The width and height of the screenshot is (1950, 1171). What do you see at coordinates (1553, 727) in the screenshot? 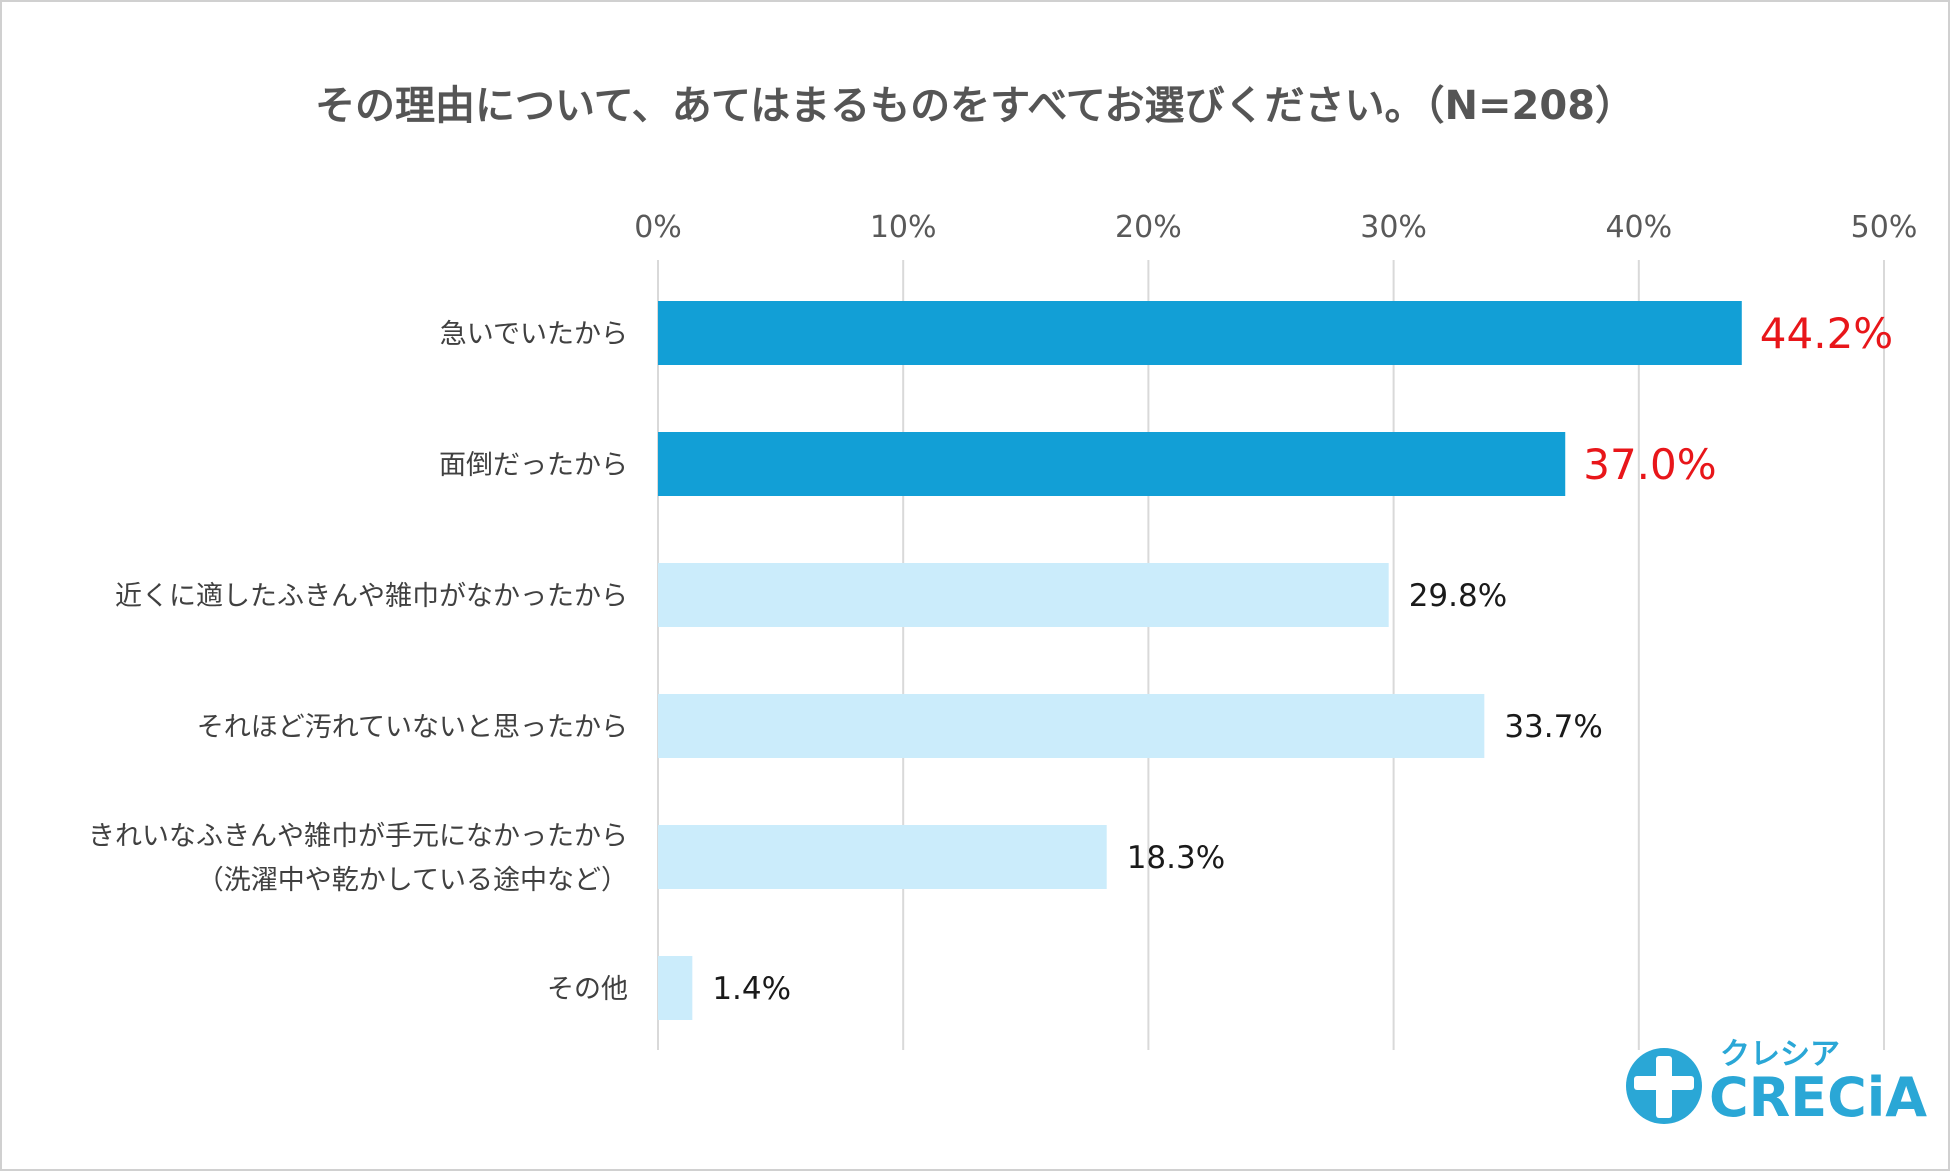
I see `value-label: 33.7%` at bounding box center [1553, 727].